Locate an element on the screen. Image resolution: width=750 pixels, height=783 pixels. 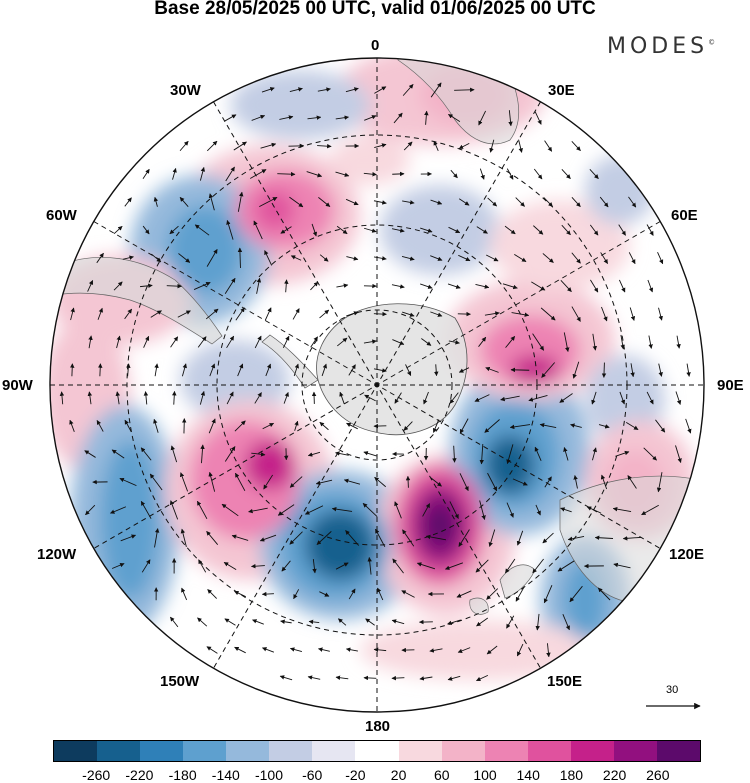
colorbar-tick-label: -20 is located at coordinates (355, 775).